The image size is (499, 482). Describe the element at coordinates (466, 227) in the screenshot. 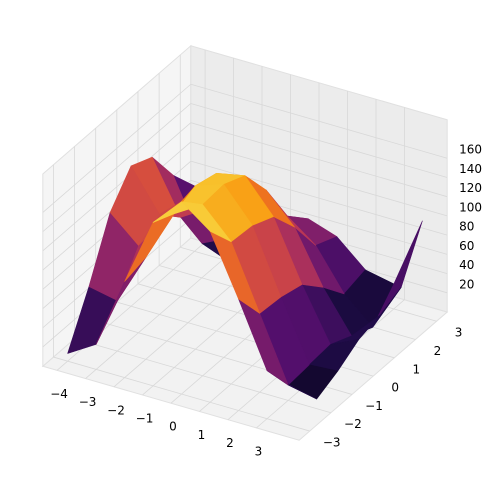

I see `z-tick-label: 80` at that location.